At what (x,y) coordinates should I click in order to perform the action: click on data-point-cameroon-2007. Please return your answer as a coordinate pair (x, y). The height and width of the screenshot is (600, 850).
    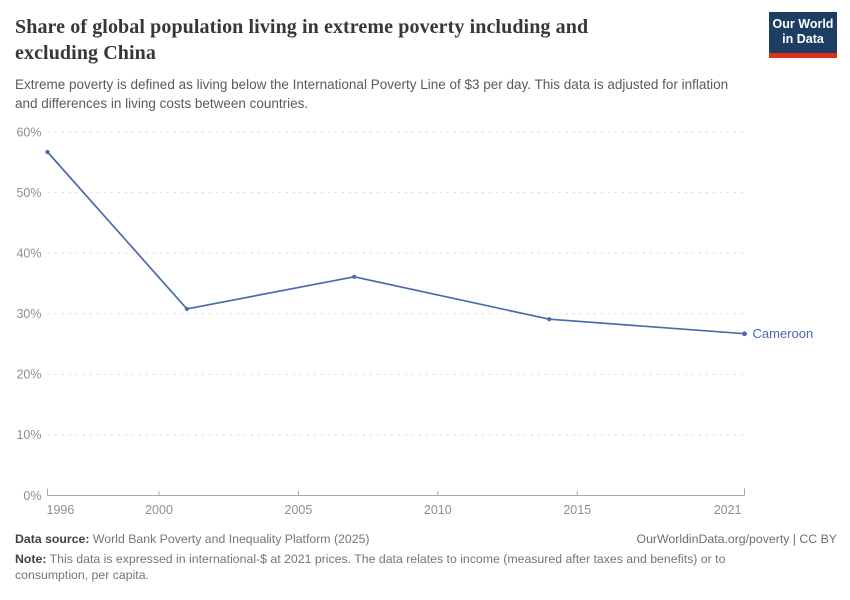
    Looking at the image, I should click on (354, 276).